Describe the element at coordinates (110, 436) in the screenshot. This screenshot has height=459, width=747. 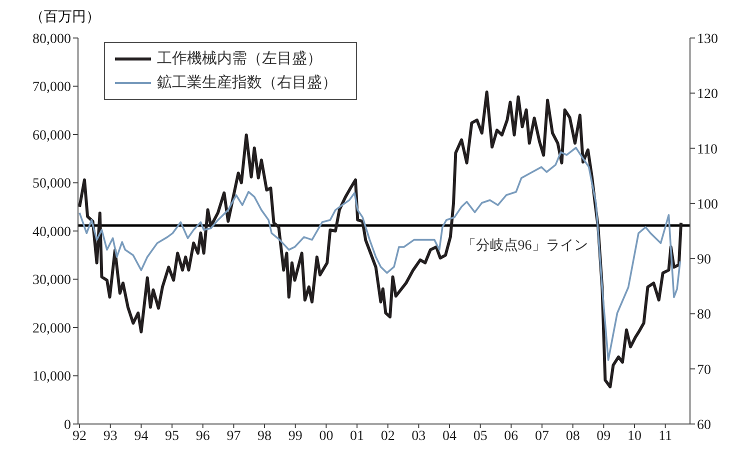
I see `x-tick-label: 93` at that location.